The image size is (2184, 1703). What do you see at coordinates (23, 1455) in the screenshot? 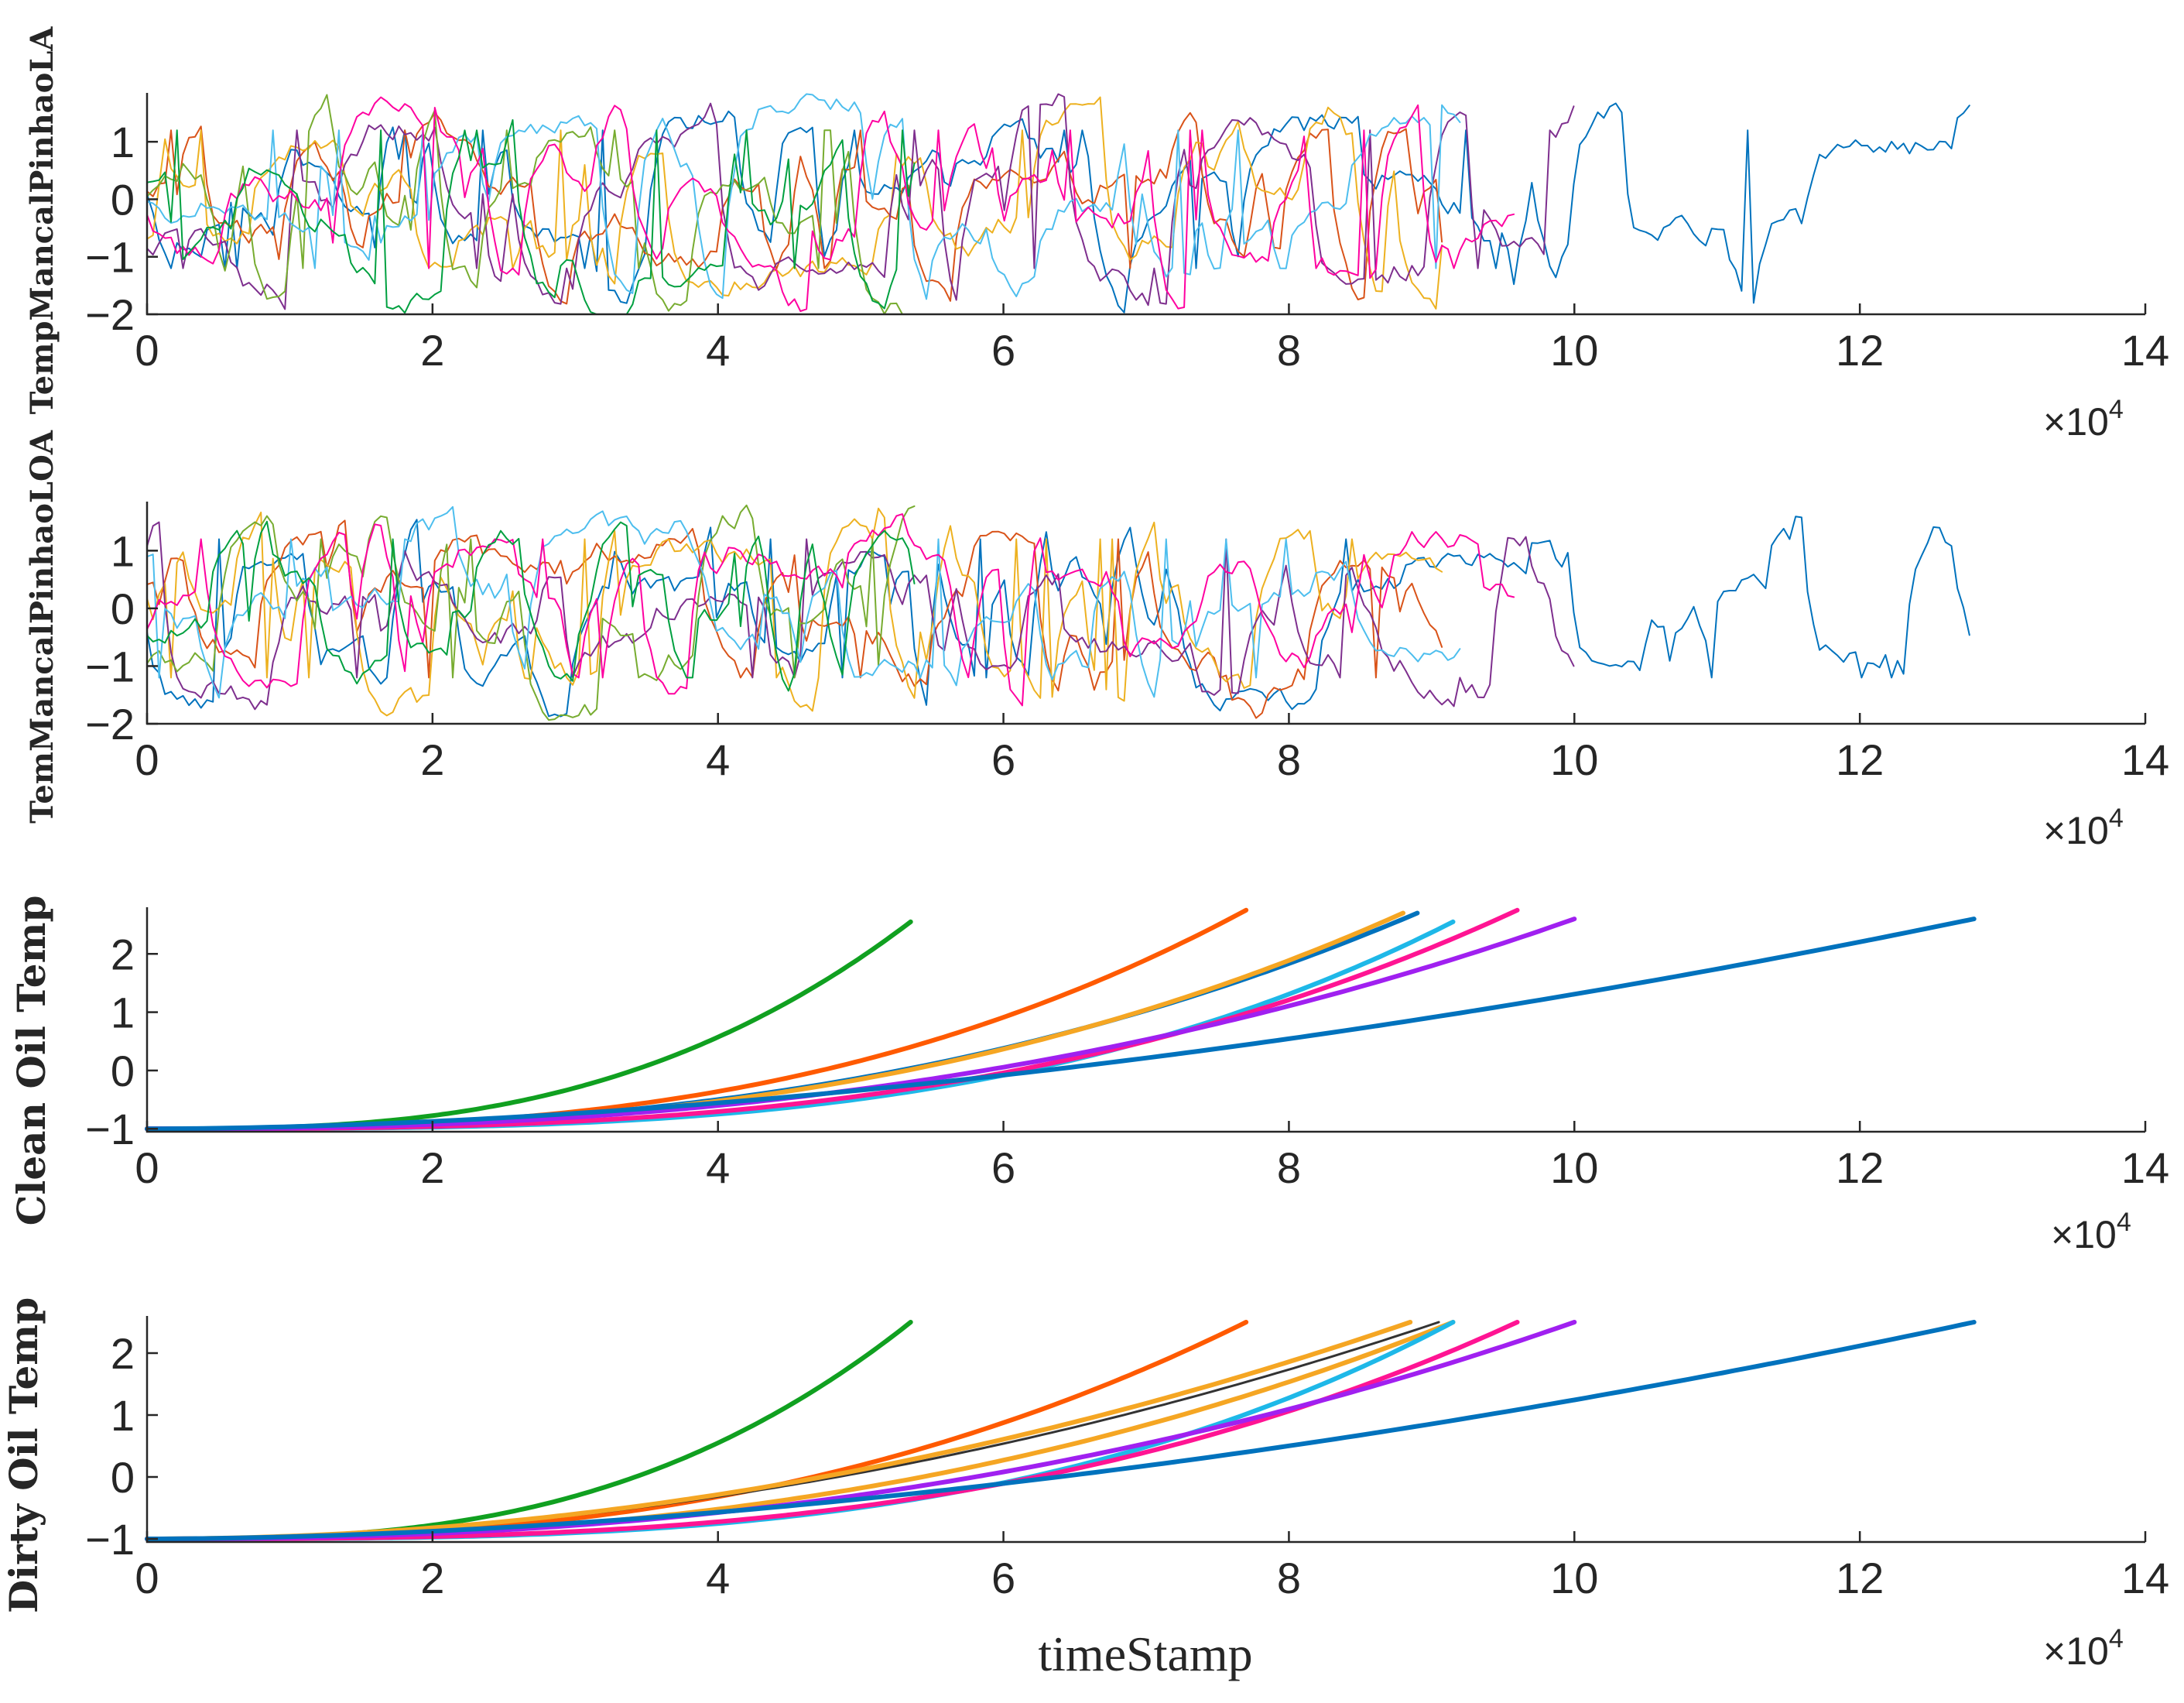
I see `subplot-4-ylabel: Dirty Oil Temp` at bounding box center [23, 1455].